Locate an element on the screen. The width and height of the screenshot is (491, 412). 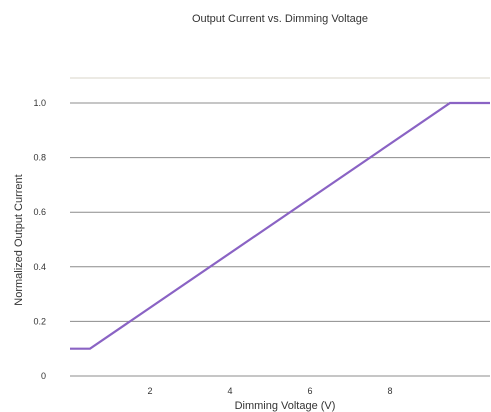
x-ticks: 2 4 6 8 is located at coordinates (269, 391).